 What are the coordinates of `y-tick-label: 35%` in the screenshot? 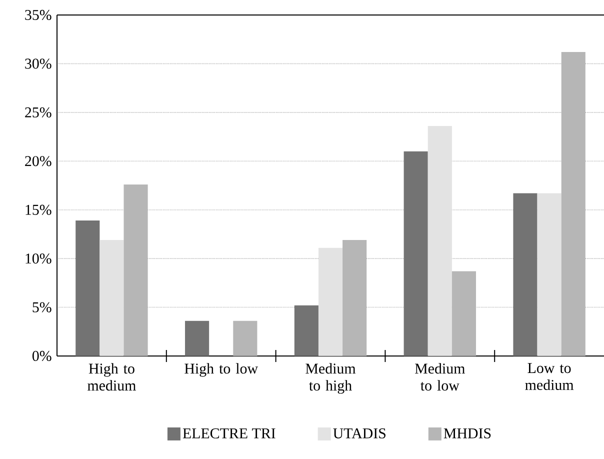 It's located at (38, 15).